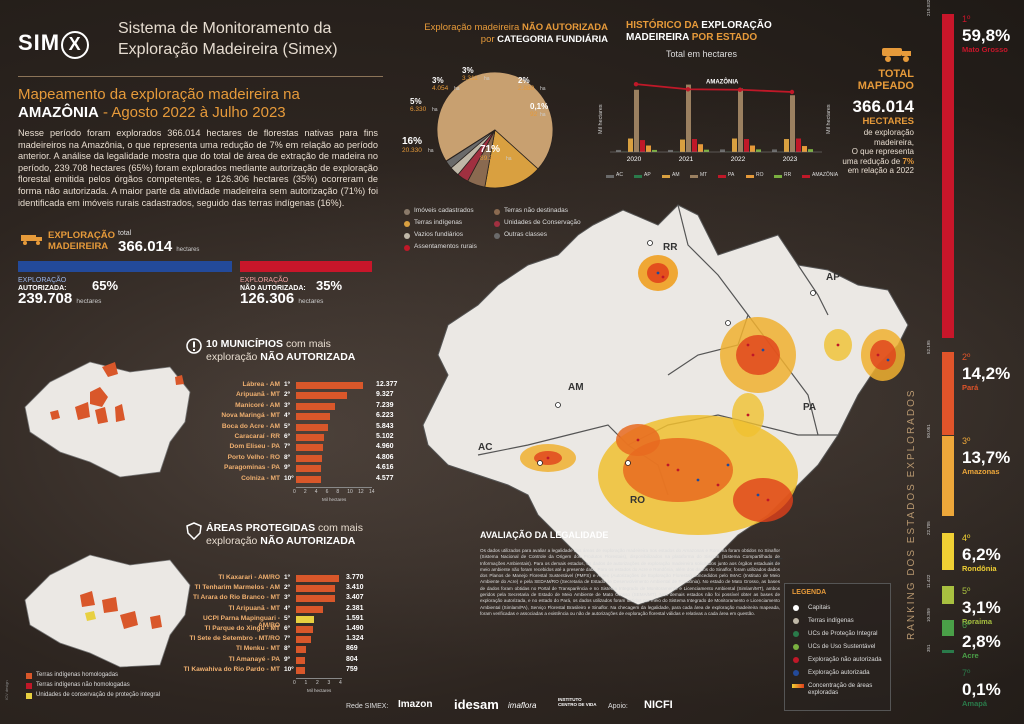  What do you see at coordinates (372, 492) in the screenshot?
I see `municipios-tick-7: 14` at bounding box center [372, 492].